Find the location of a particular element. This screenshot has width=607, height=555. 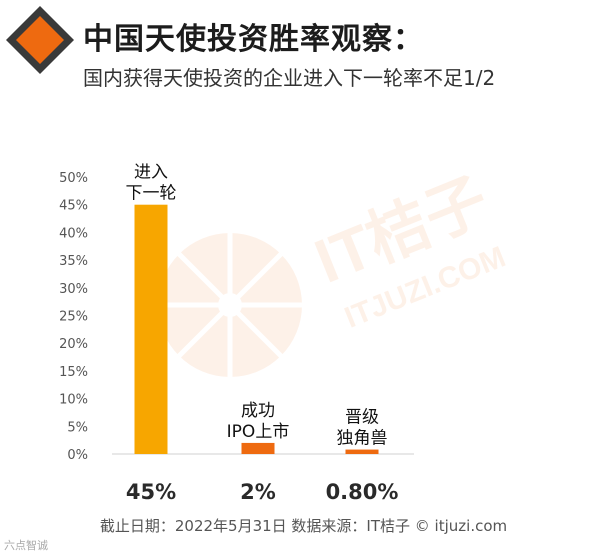

y-tick-label: 20% is located at coordinates (73, 344).